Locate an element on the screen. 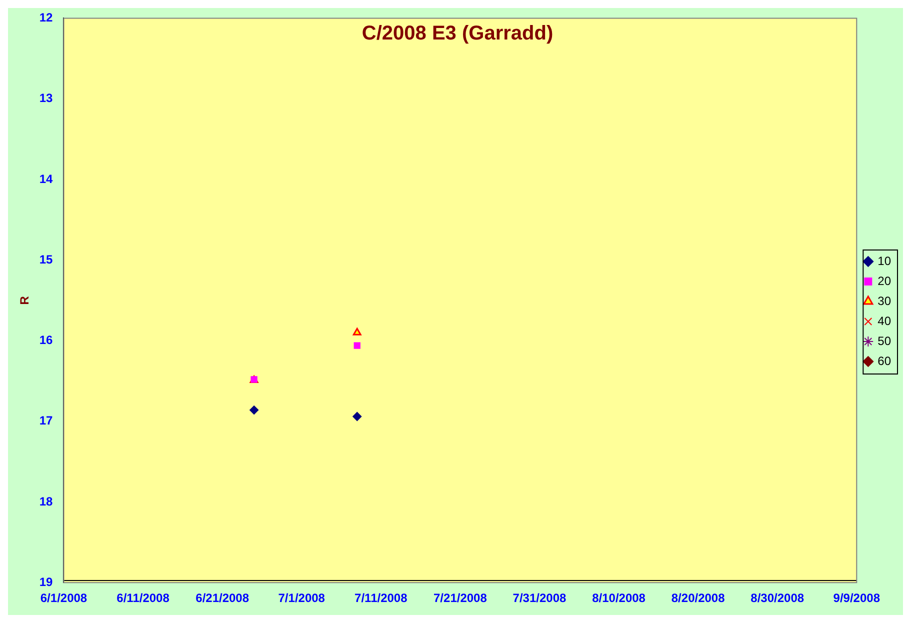 This screenshot has width=911, height=623. legend-label: 20 is located at coordinates (885, 281).